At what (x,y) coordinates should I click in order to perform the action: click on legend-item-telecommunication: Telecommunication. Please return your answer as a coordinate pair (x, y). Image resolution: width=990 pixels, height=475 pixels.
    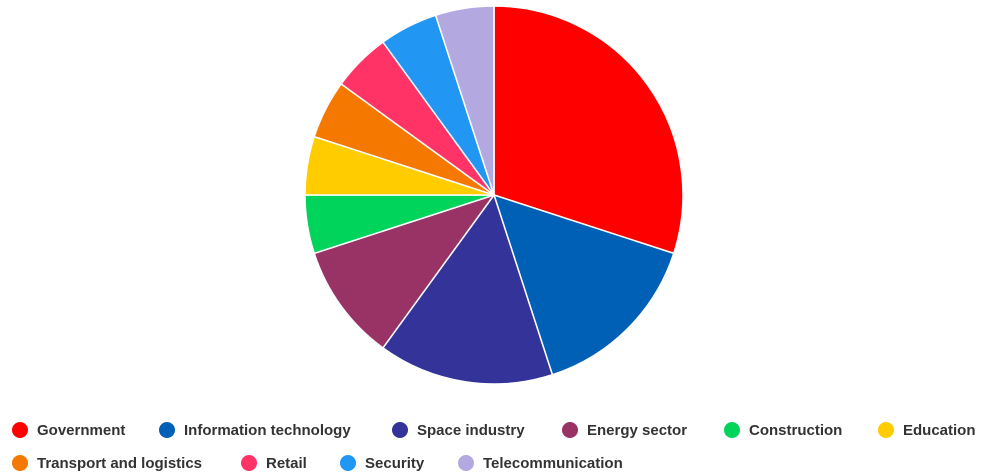
    Looking at the image, I should click on (540, 463).